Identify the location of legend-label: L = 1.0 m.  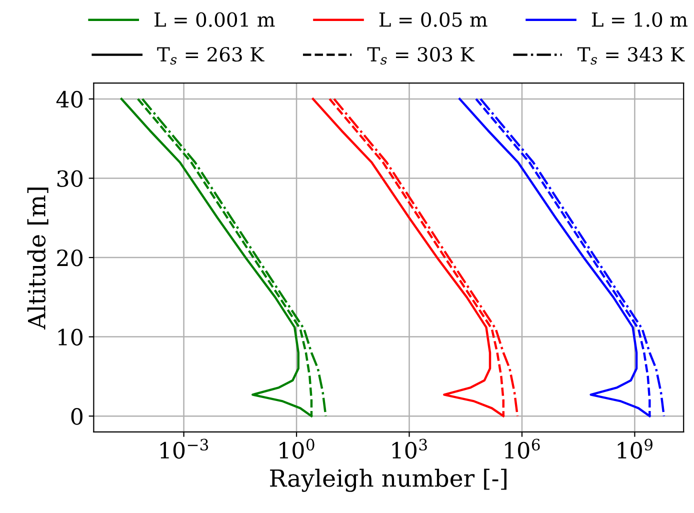
(640, 19).